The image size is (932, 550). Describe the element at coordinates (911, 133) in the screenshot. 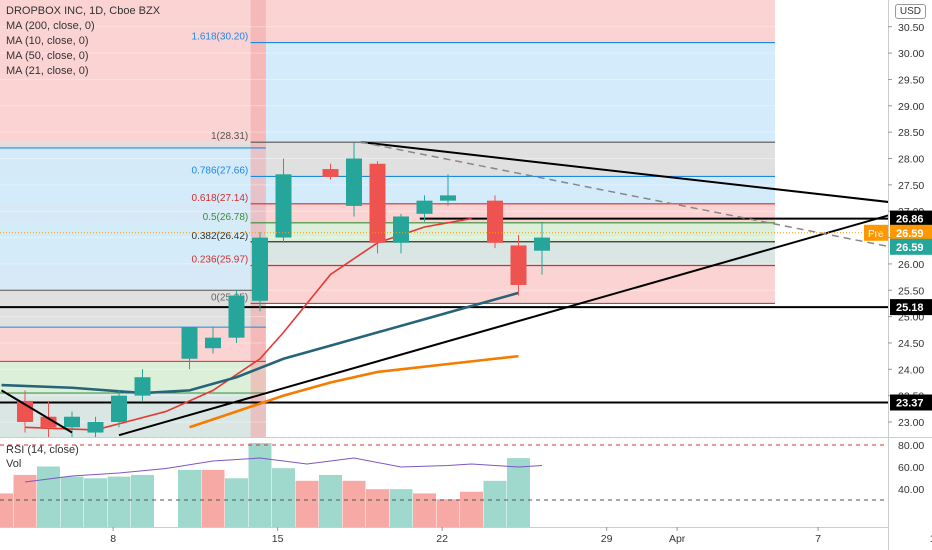

I see `price-tick-label: 28.50` at that location.